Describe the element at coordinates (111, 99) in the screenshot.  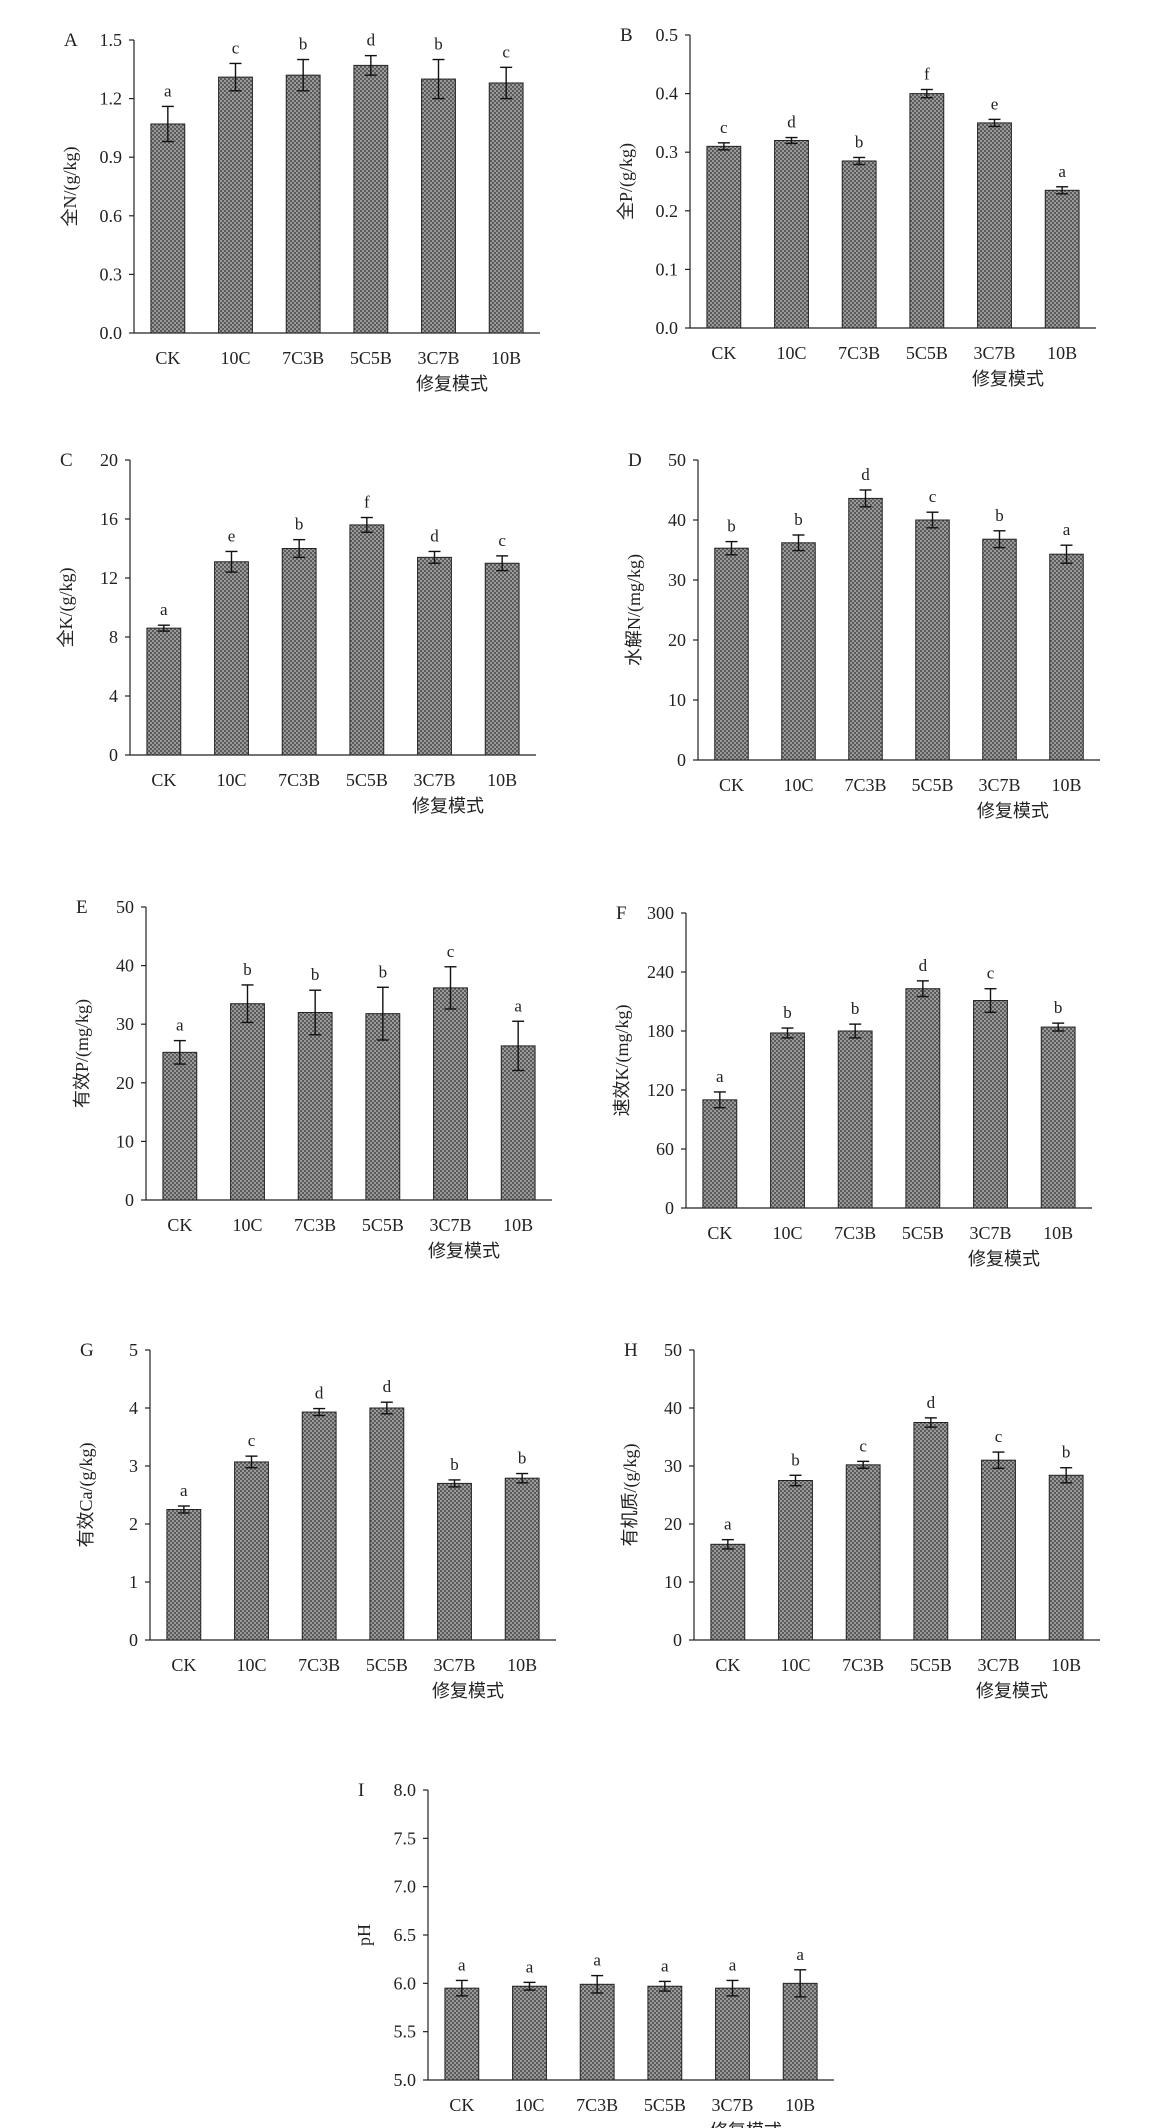
I see `y-tick-label: 1.2` at that location.